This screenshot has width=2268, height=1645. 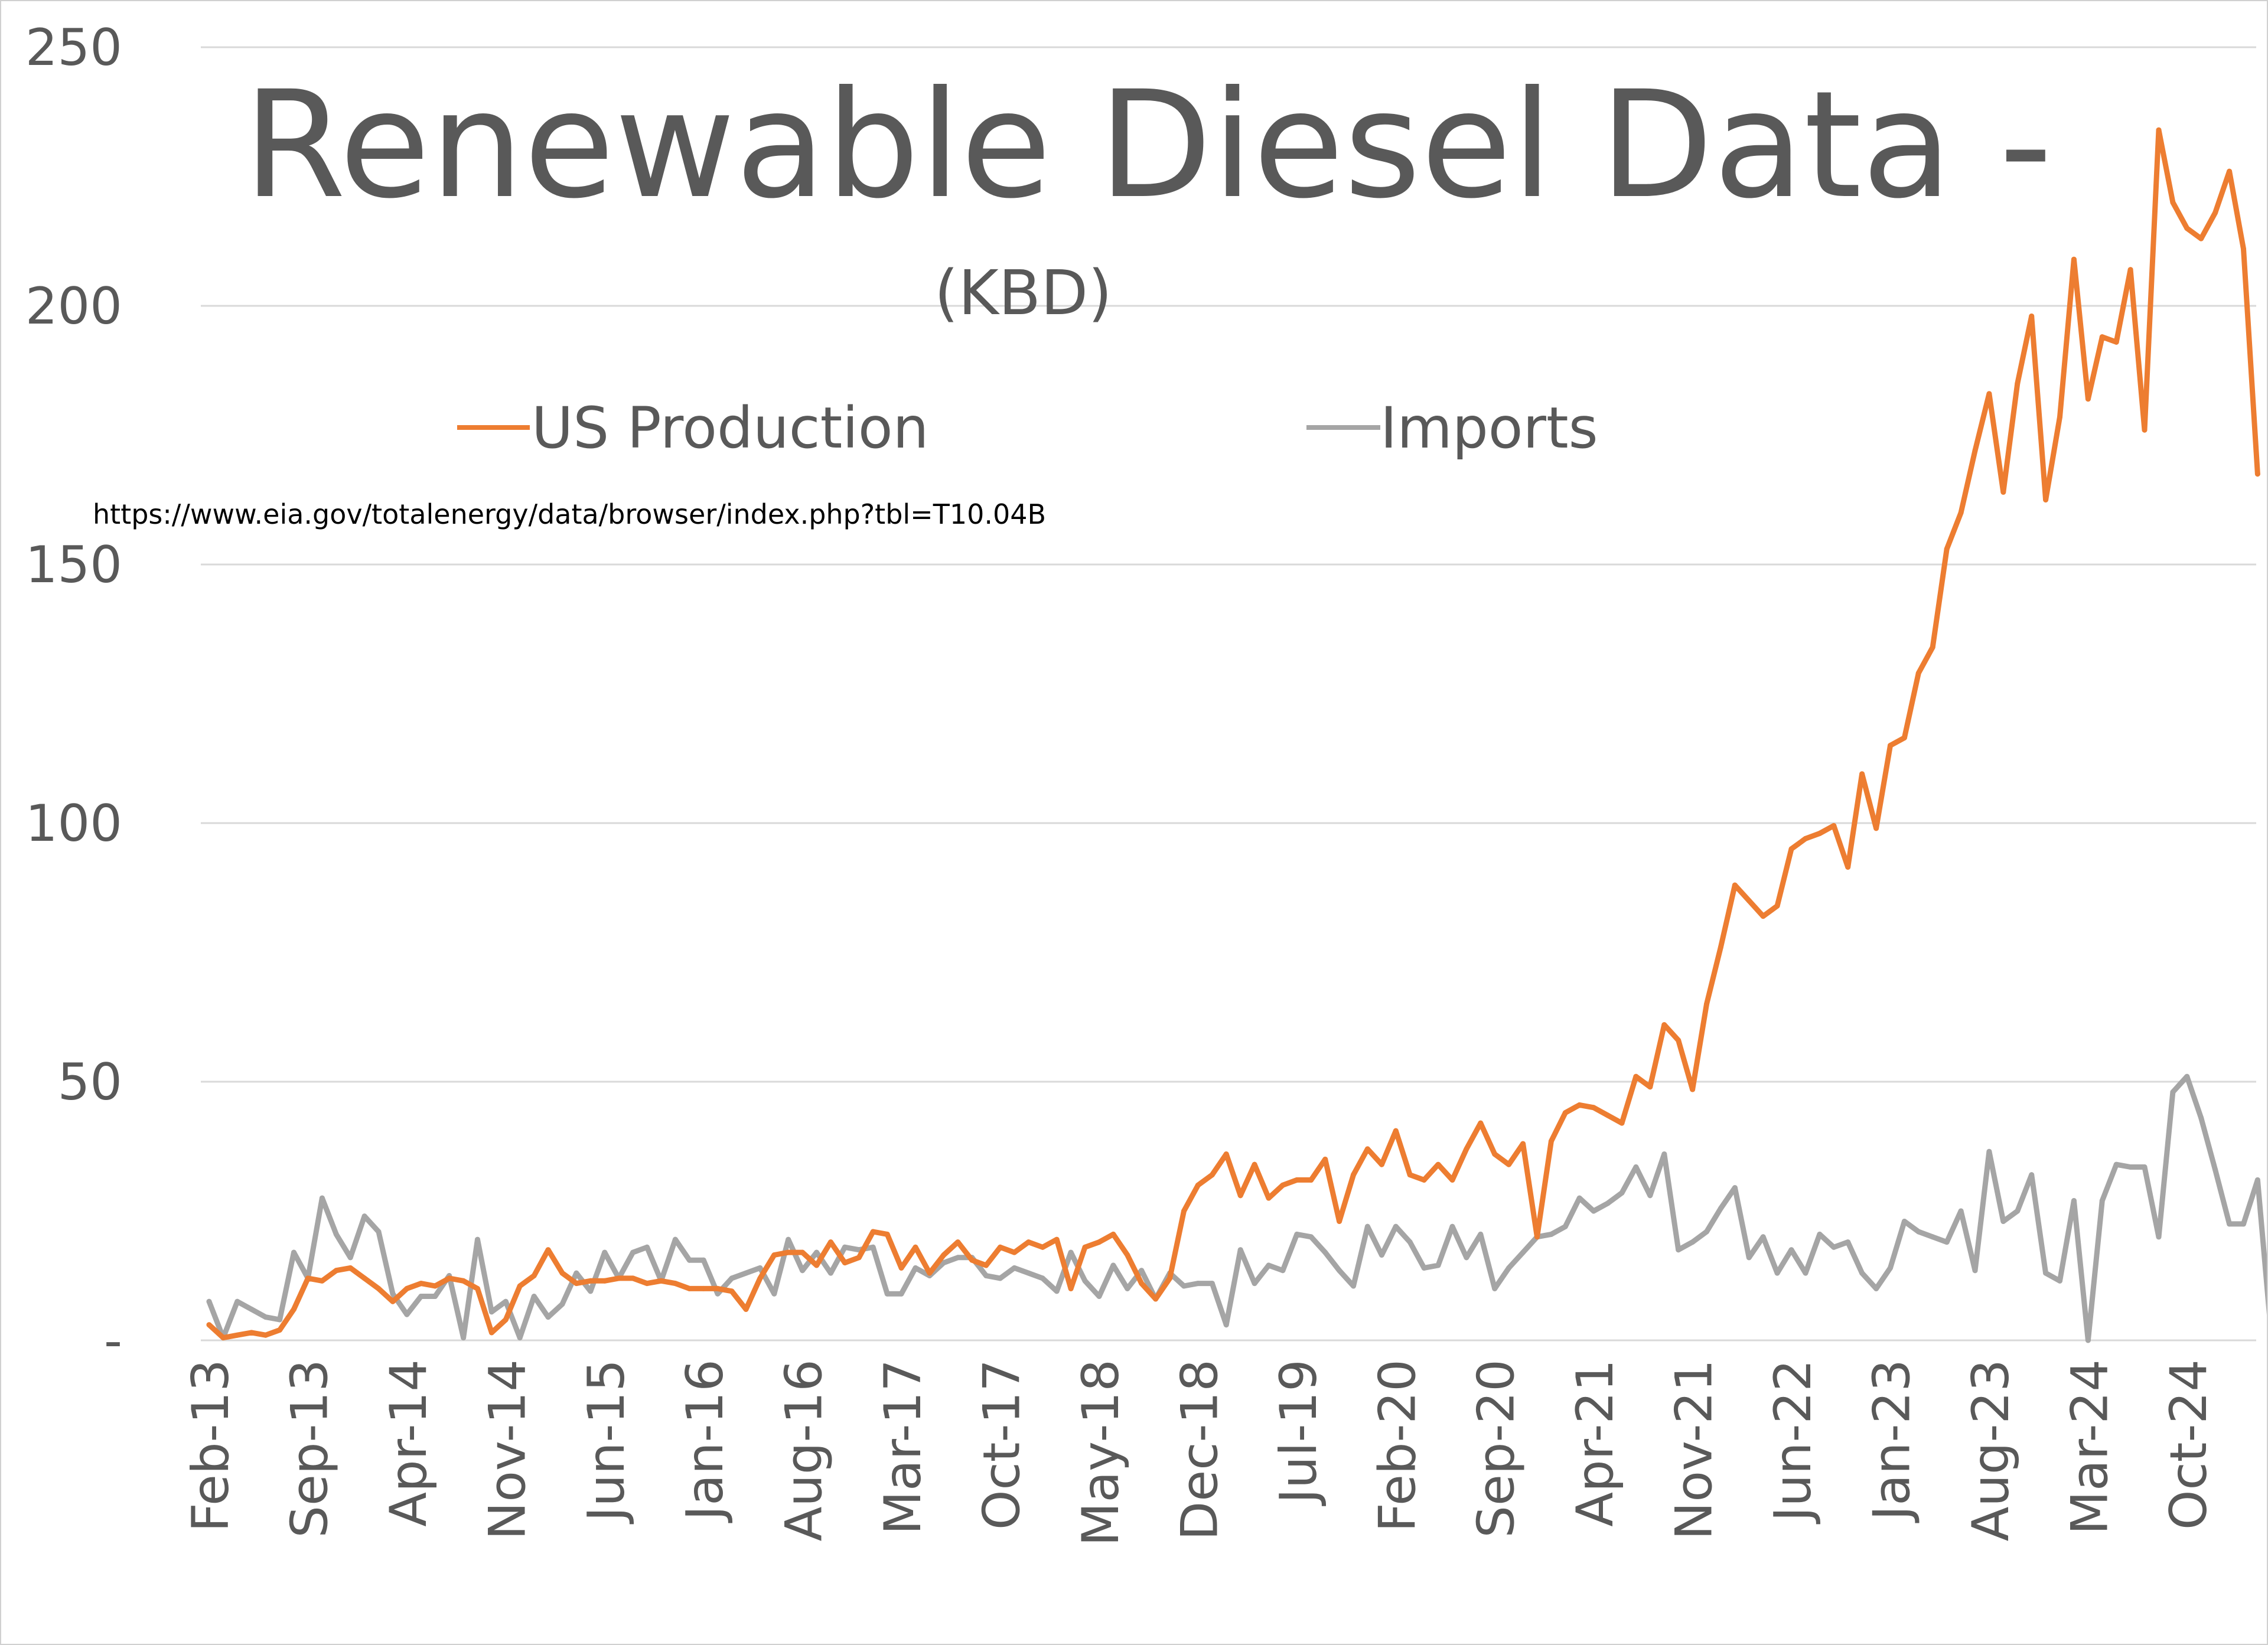 What do you see at coordinates (1991, 1450) in the screenshot?
I see `x-tick-label: Aug-23` at bounding box center [1991, 1450].